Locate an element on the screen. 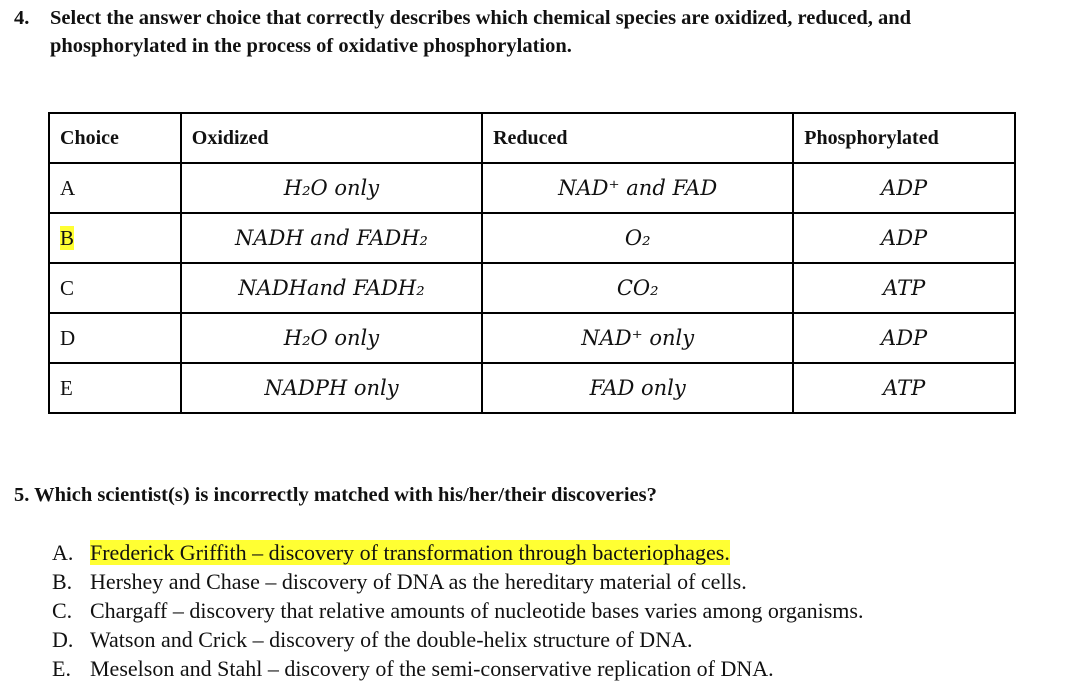 This screenshot has width=1069, height=690. header-phosphorylated: Phosphorylated is located at coordinates (904, 138).